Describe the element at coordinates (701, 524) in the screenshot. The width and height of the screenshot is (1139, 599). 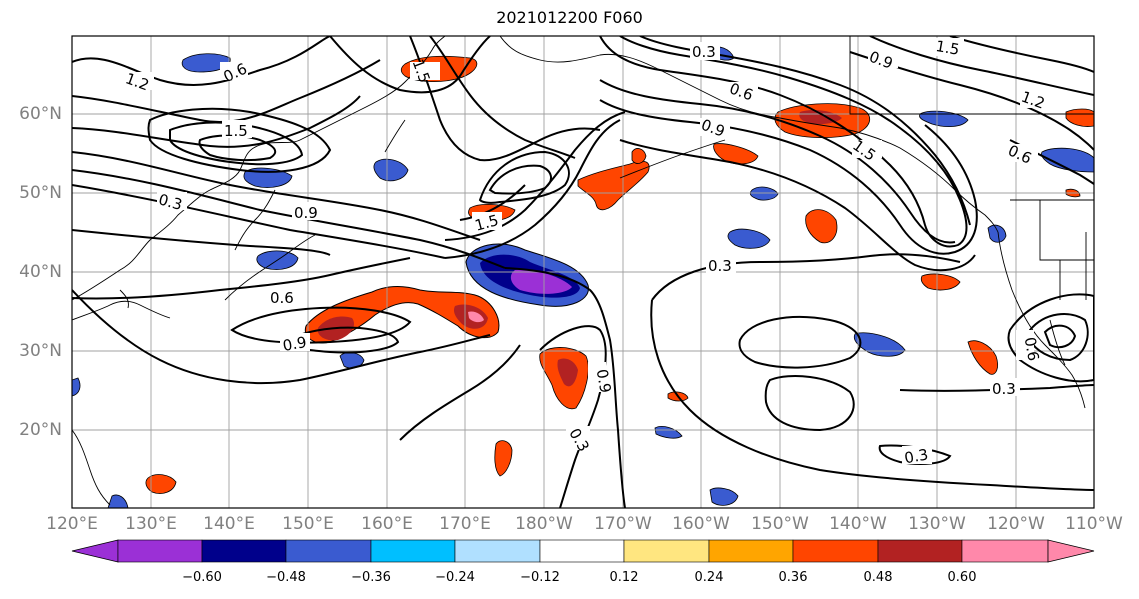
I see `lon-label: 160°W` at that location.